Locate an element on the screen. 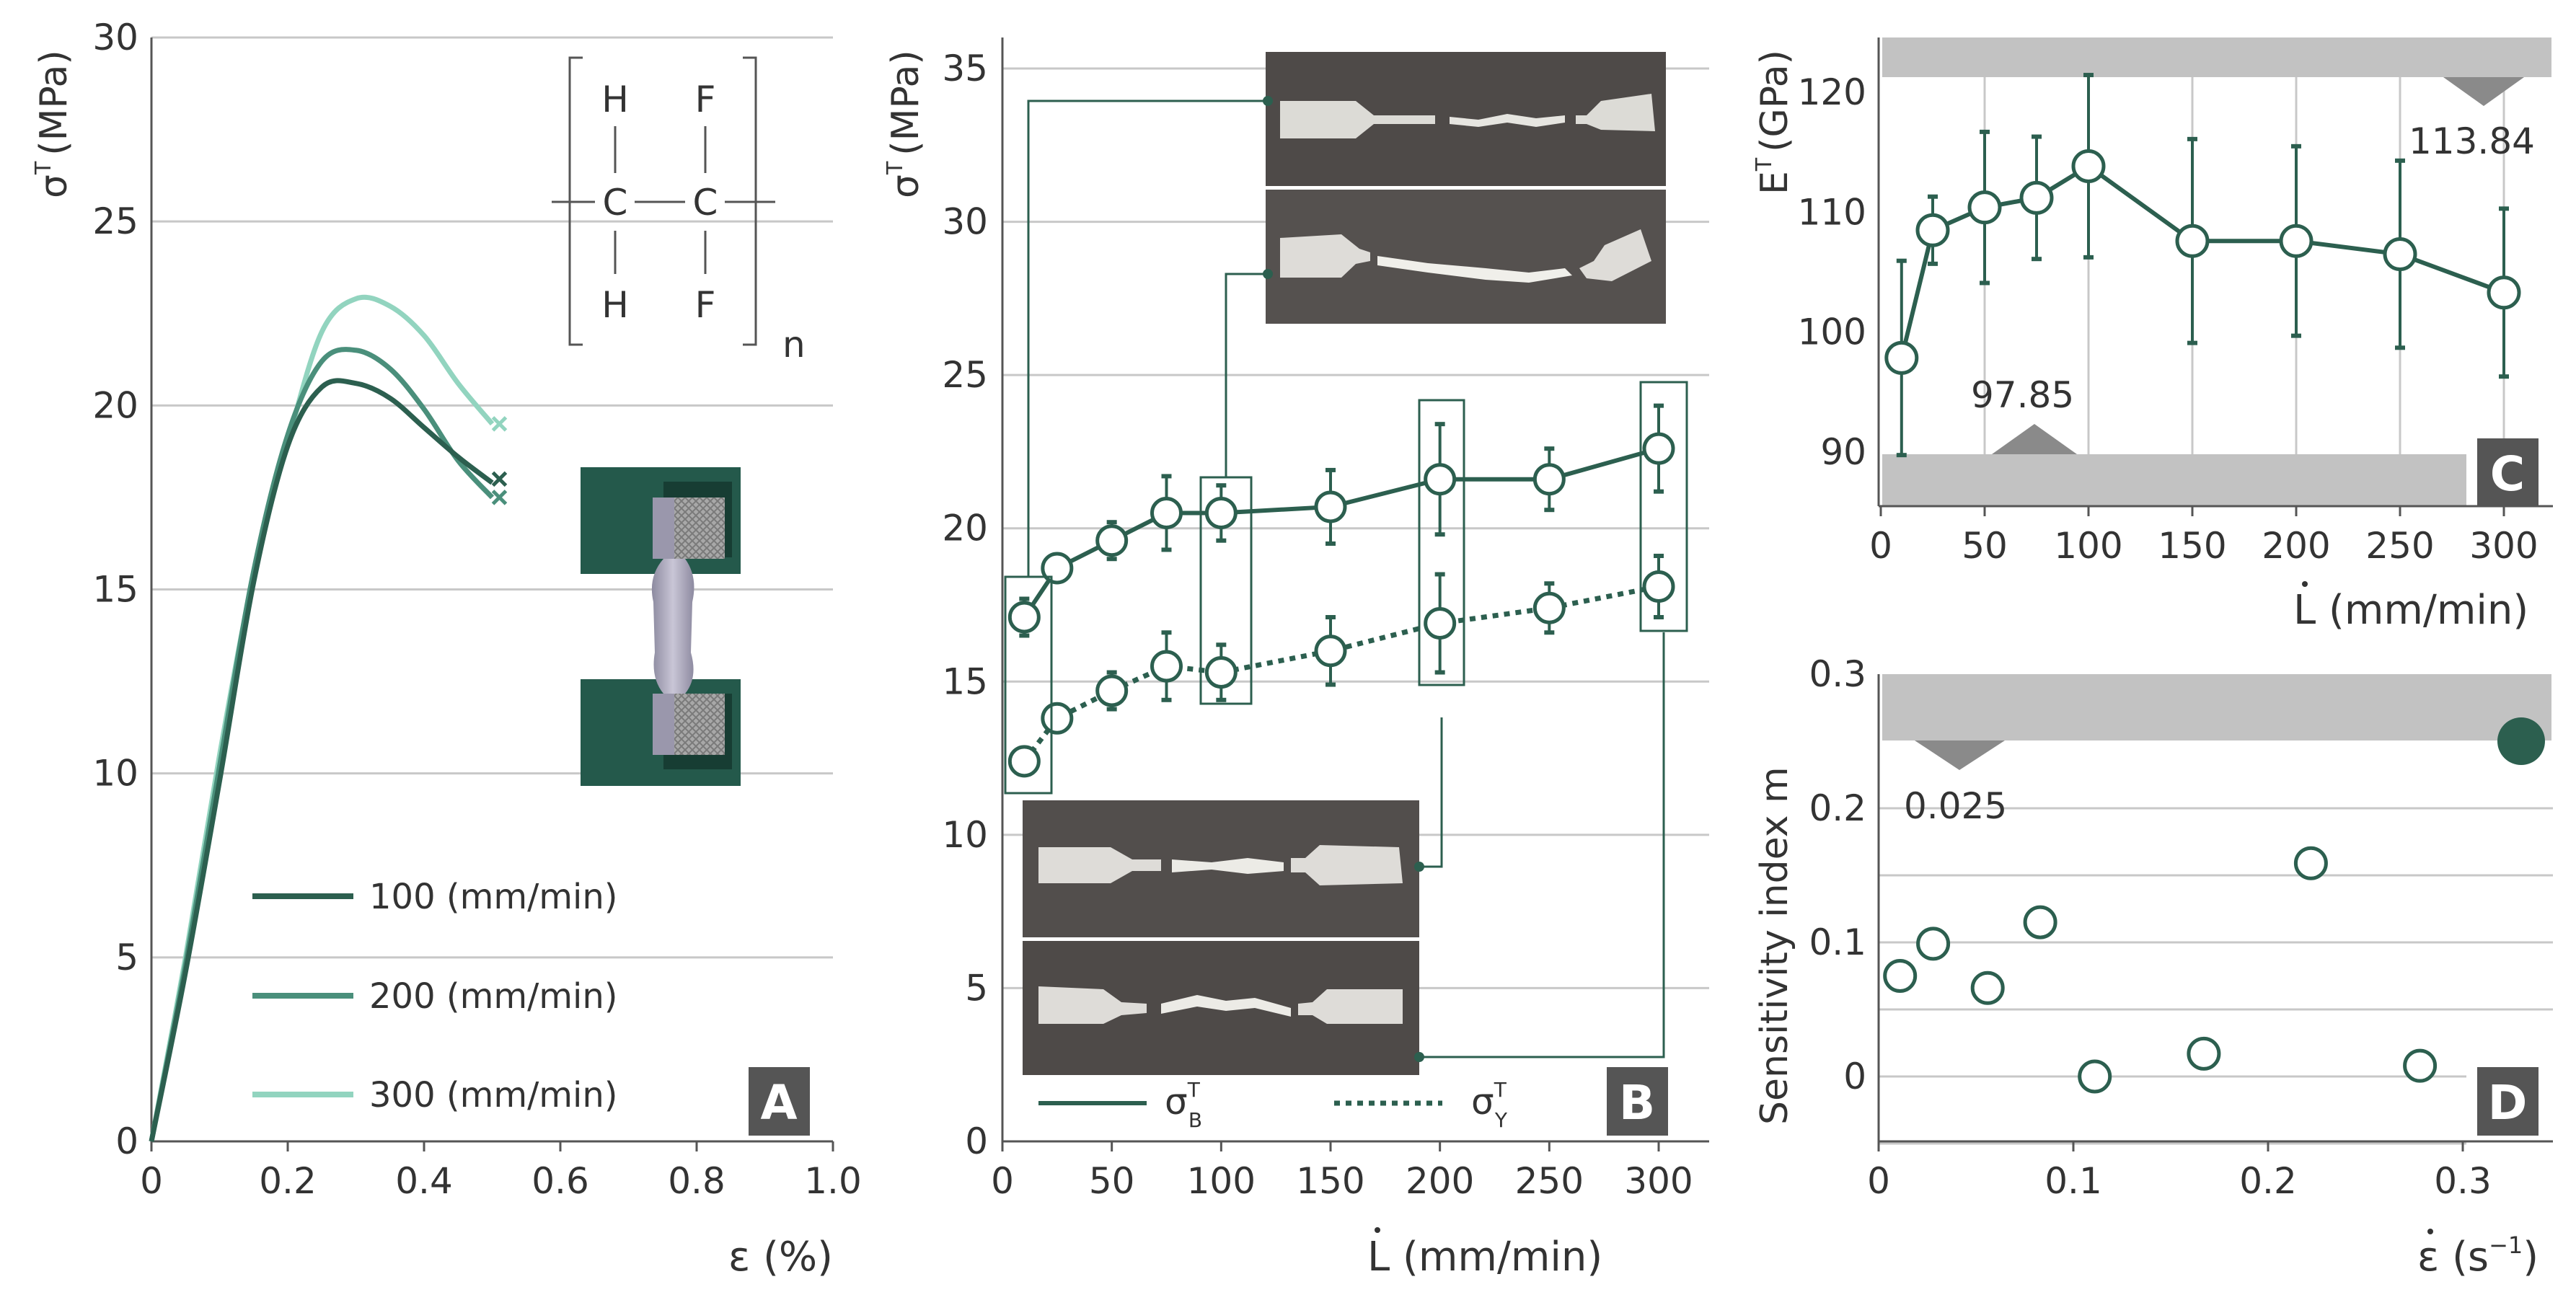  panel-b-xtick-150: 150 is located at coordinates (1330, 1181).